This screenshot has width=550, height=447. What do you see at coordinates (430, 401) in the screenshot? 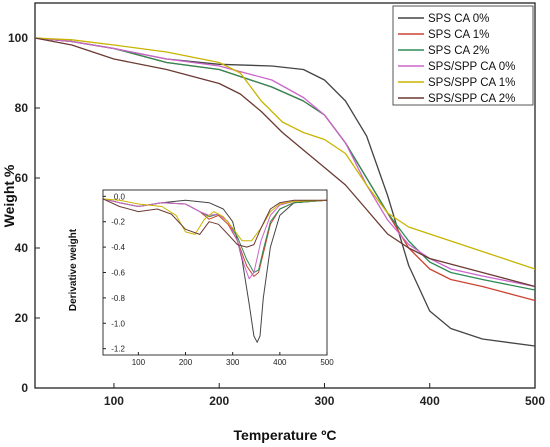
I see `main-x-tick-label: 400` at bounding box center [430, 401].